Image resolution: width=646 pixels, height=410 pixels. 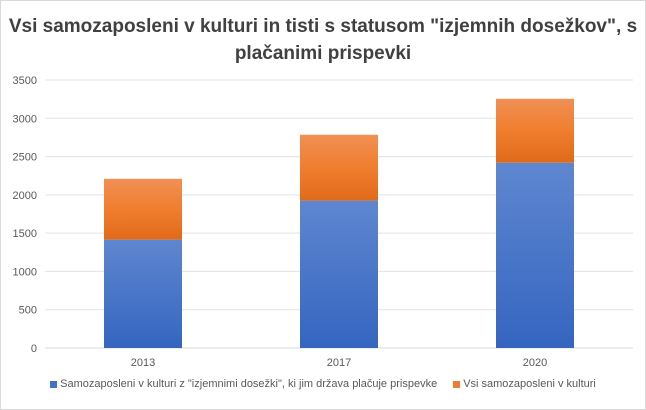 I want to click on x-tick-label: 2017, so click(x=339, y=363).